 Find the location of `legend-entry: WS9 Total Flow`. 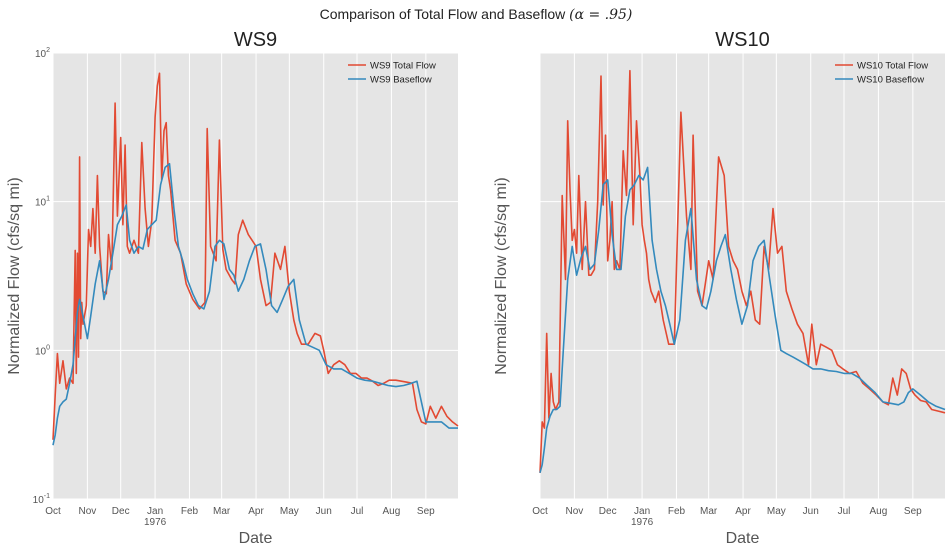

legend-entry: WS9 Total Flow is located at coordinates (403, 66).